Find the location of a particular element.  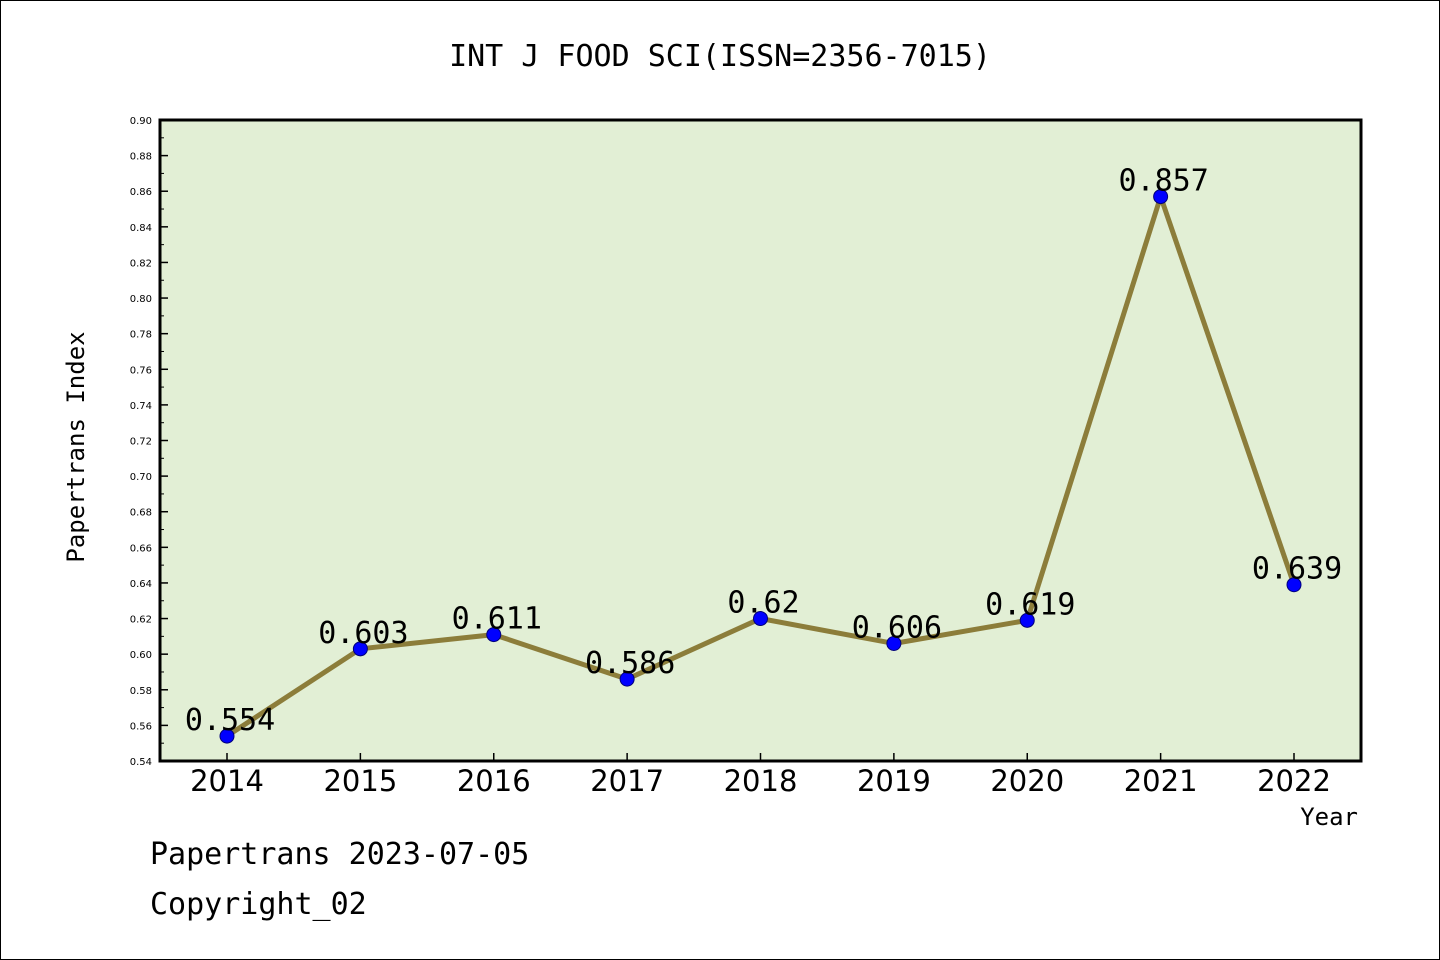

y-axis-label: Papertrans Index is located at coordinates (76, 446).